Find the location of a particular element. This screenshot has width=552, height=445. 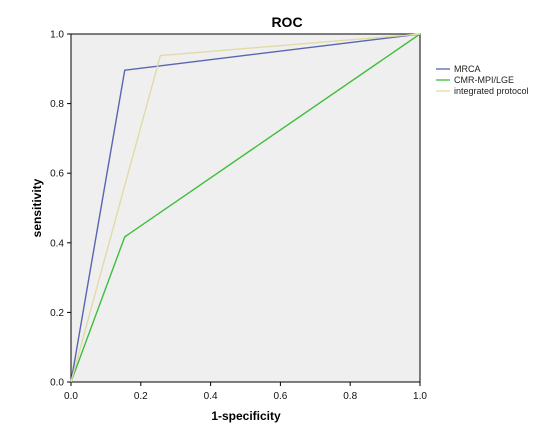

chart-title: ROC is located at coordinates (286, 22).